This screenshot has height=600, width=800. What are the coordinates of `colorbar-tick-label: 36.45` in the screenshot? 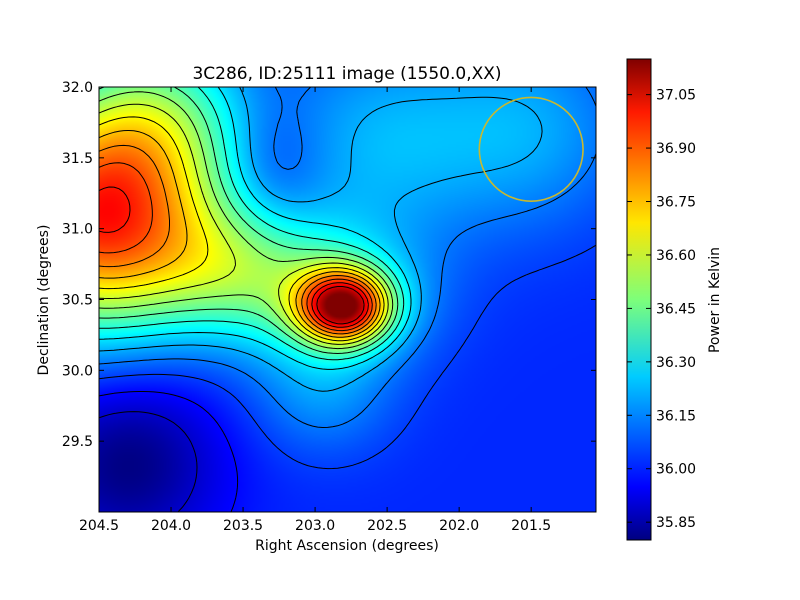 It's located at (676, 309).